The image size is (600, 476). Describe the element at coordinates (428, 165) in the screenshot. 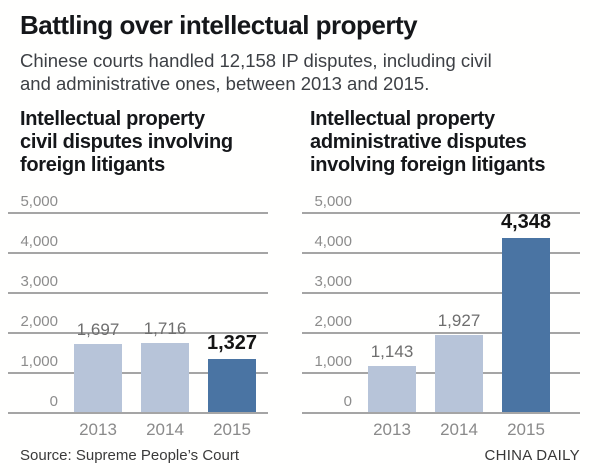

I see `chart-admin-title-line-3: involving foreign litigants` at that location.